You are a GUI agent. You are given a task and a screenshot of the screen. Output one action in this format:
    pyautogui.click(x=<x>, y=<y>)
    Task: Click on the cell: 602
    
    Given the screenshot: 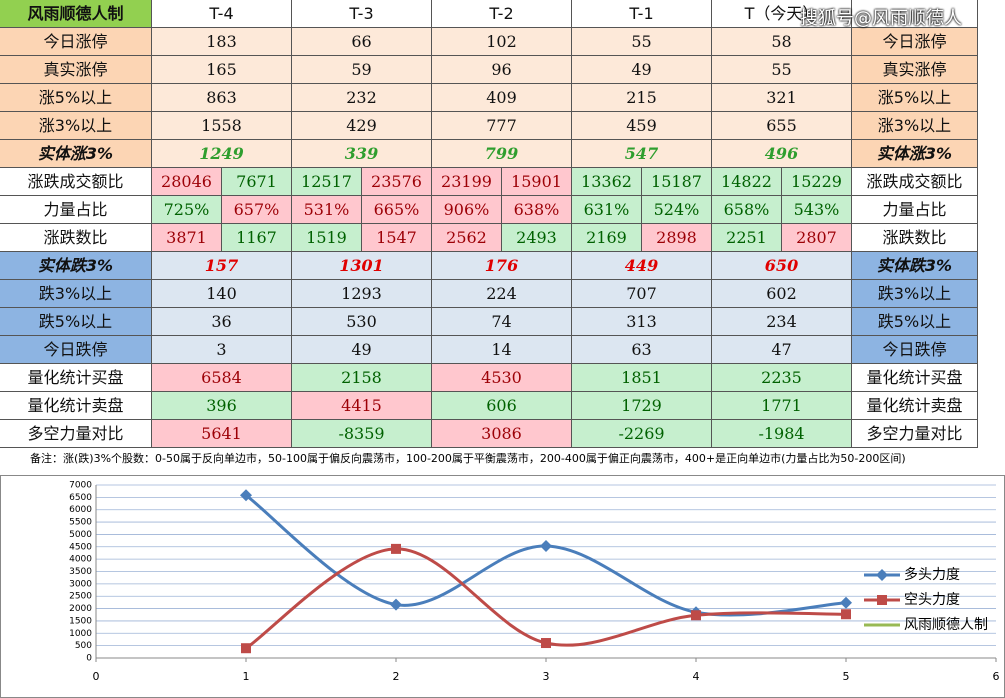 What is the action you would take?
    pyautogui.click(x=782, y=294)
    